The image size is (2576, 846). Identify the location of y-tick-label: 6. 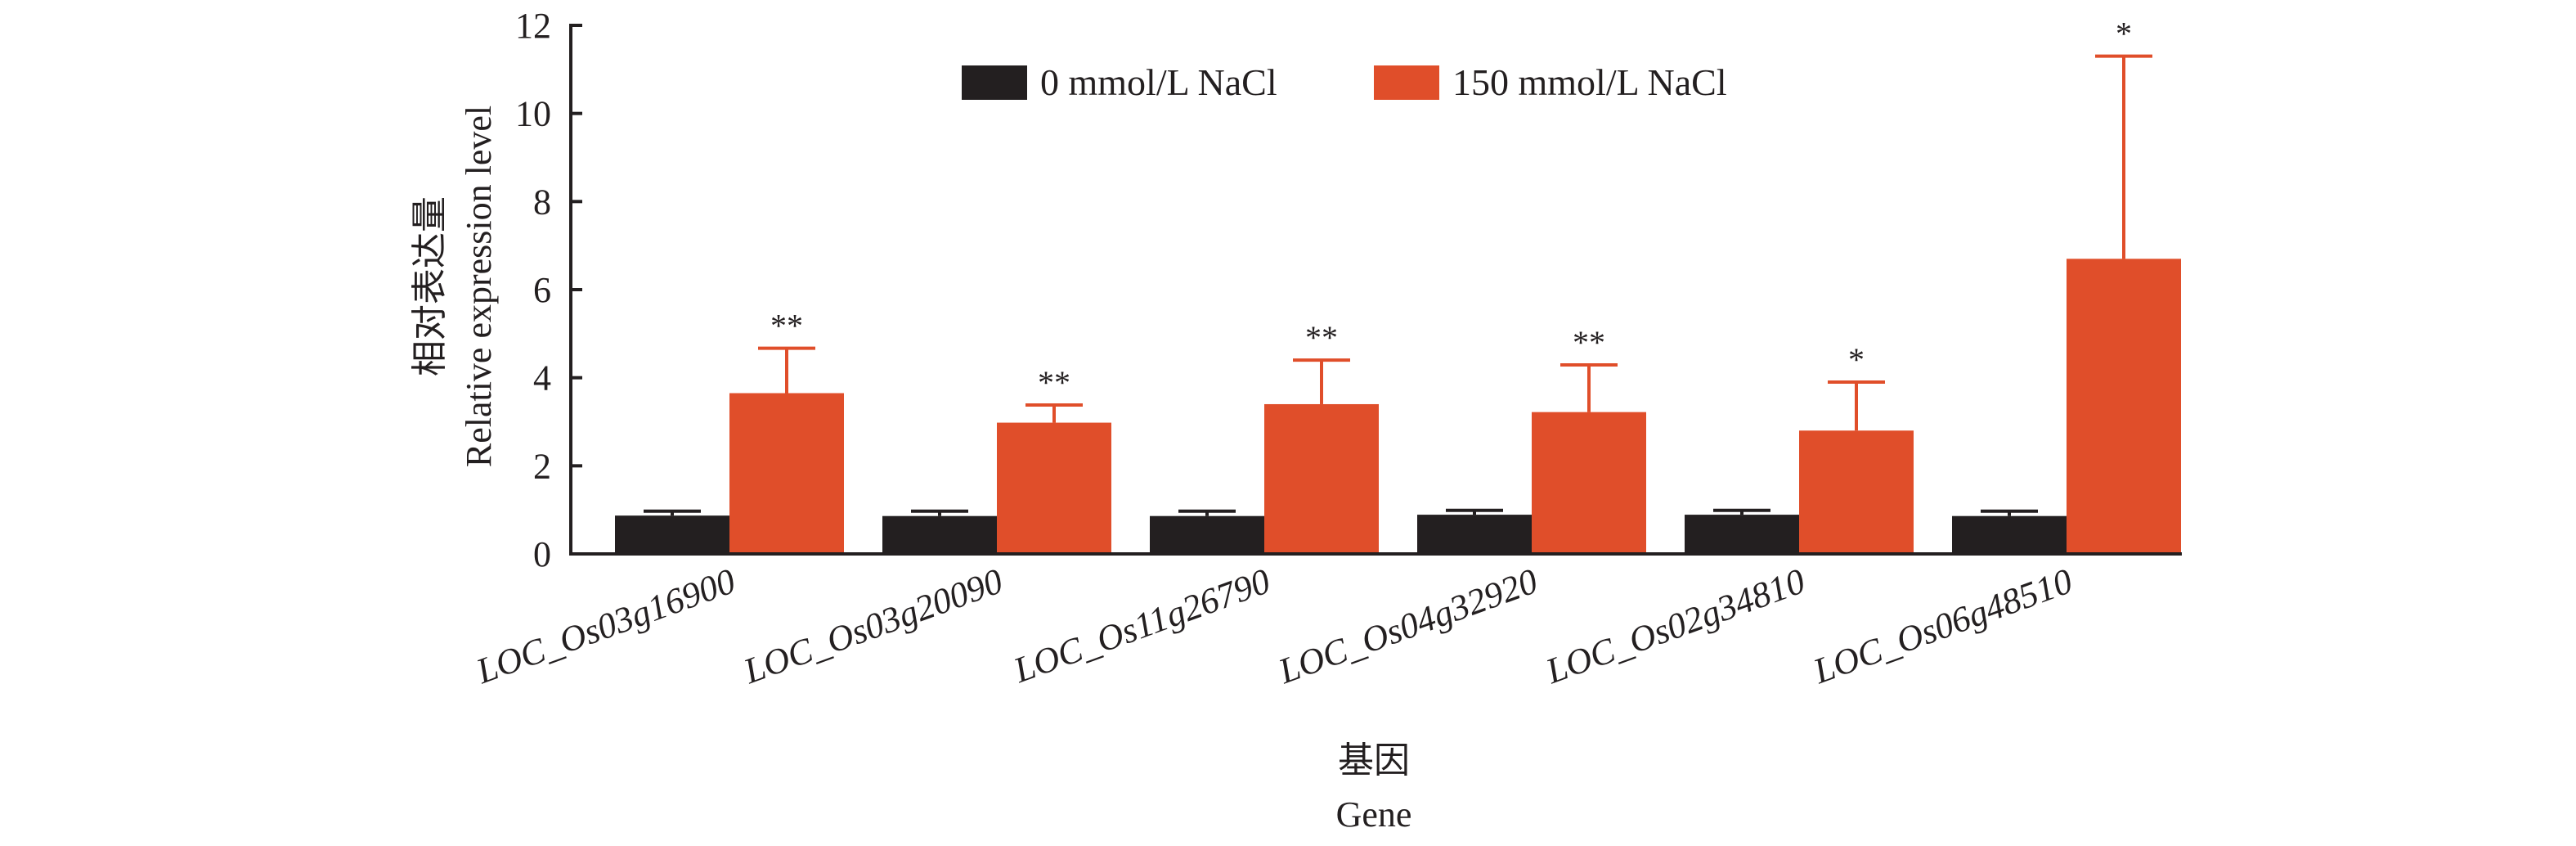
(542, 290).